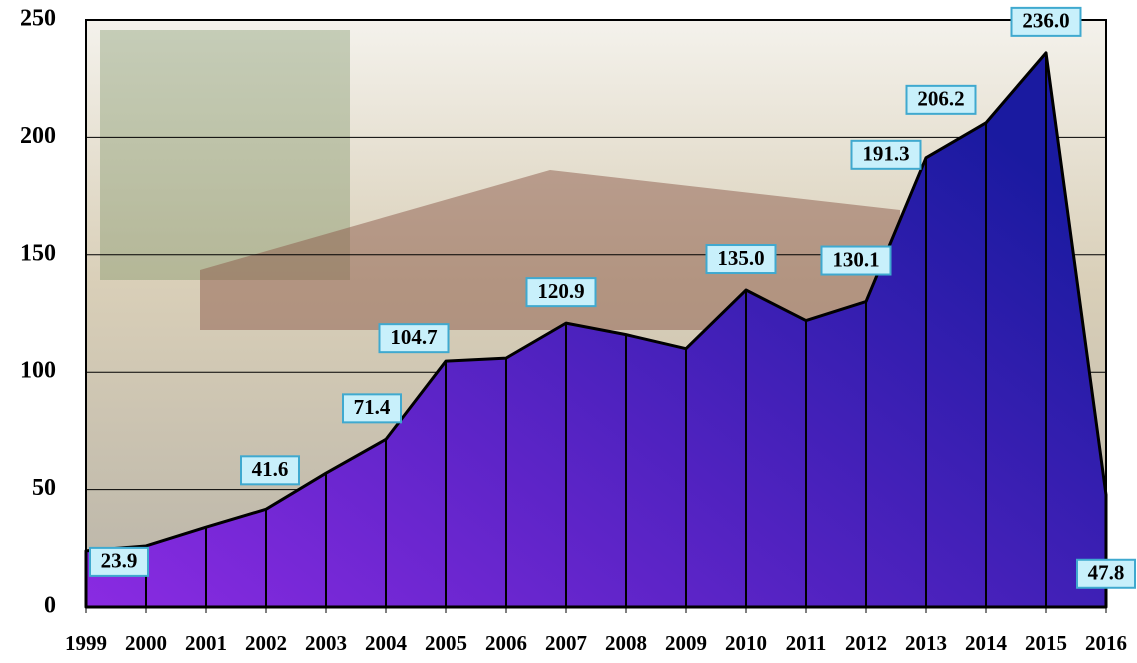 This screenshot has height=663, width=1137. What do you see at coordinates (225, 155) in the screenshot?
I see `trees` at bounding box center [225, 155].